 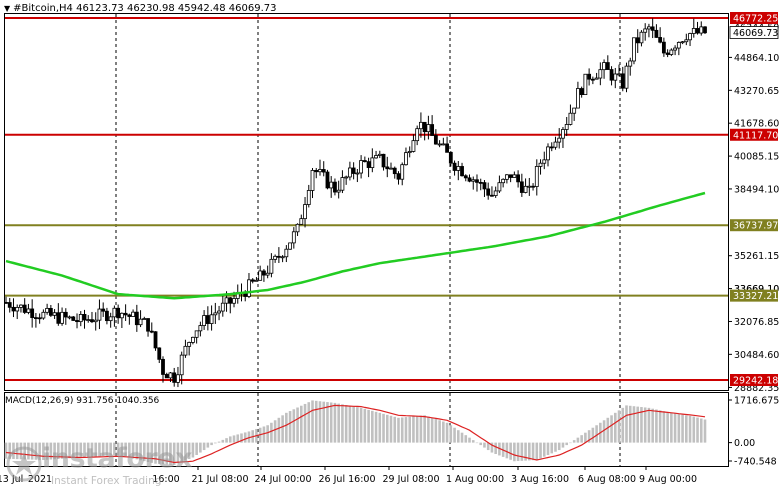 I want to click on price-tick-label-partial: 33669.10, so click(x=756, y=289).